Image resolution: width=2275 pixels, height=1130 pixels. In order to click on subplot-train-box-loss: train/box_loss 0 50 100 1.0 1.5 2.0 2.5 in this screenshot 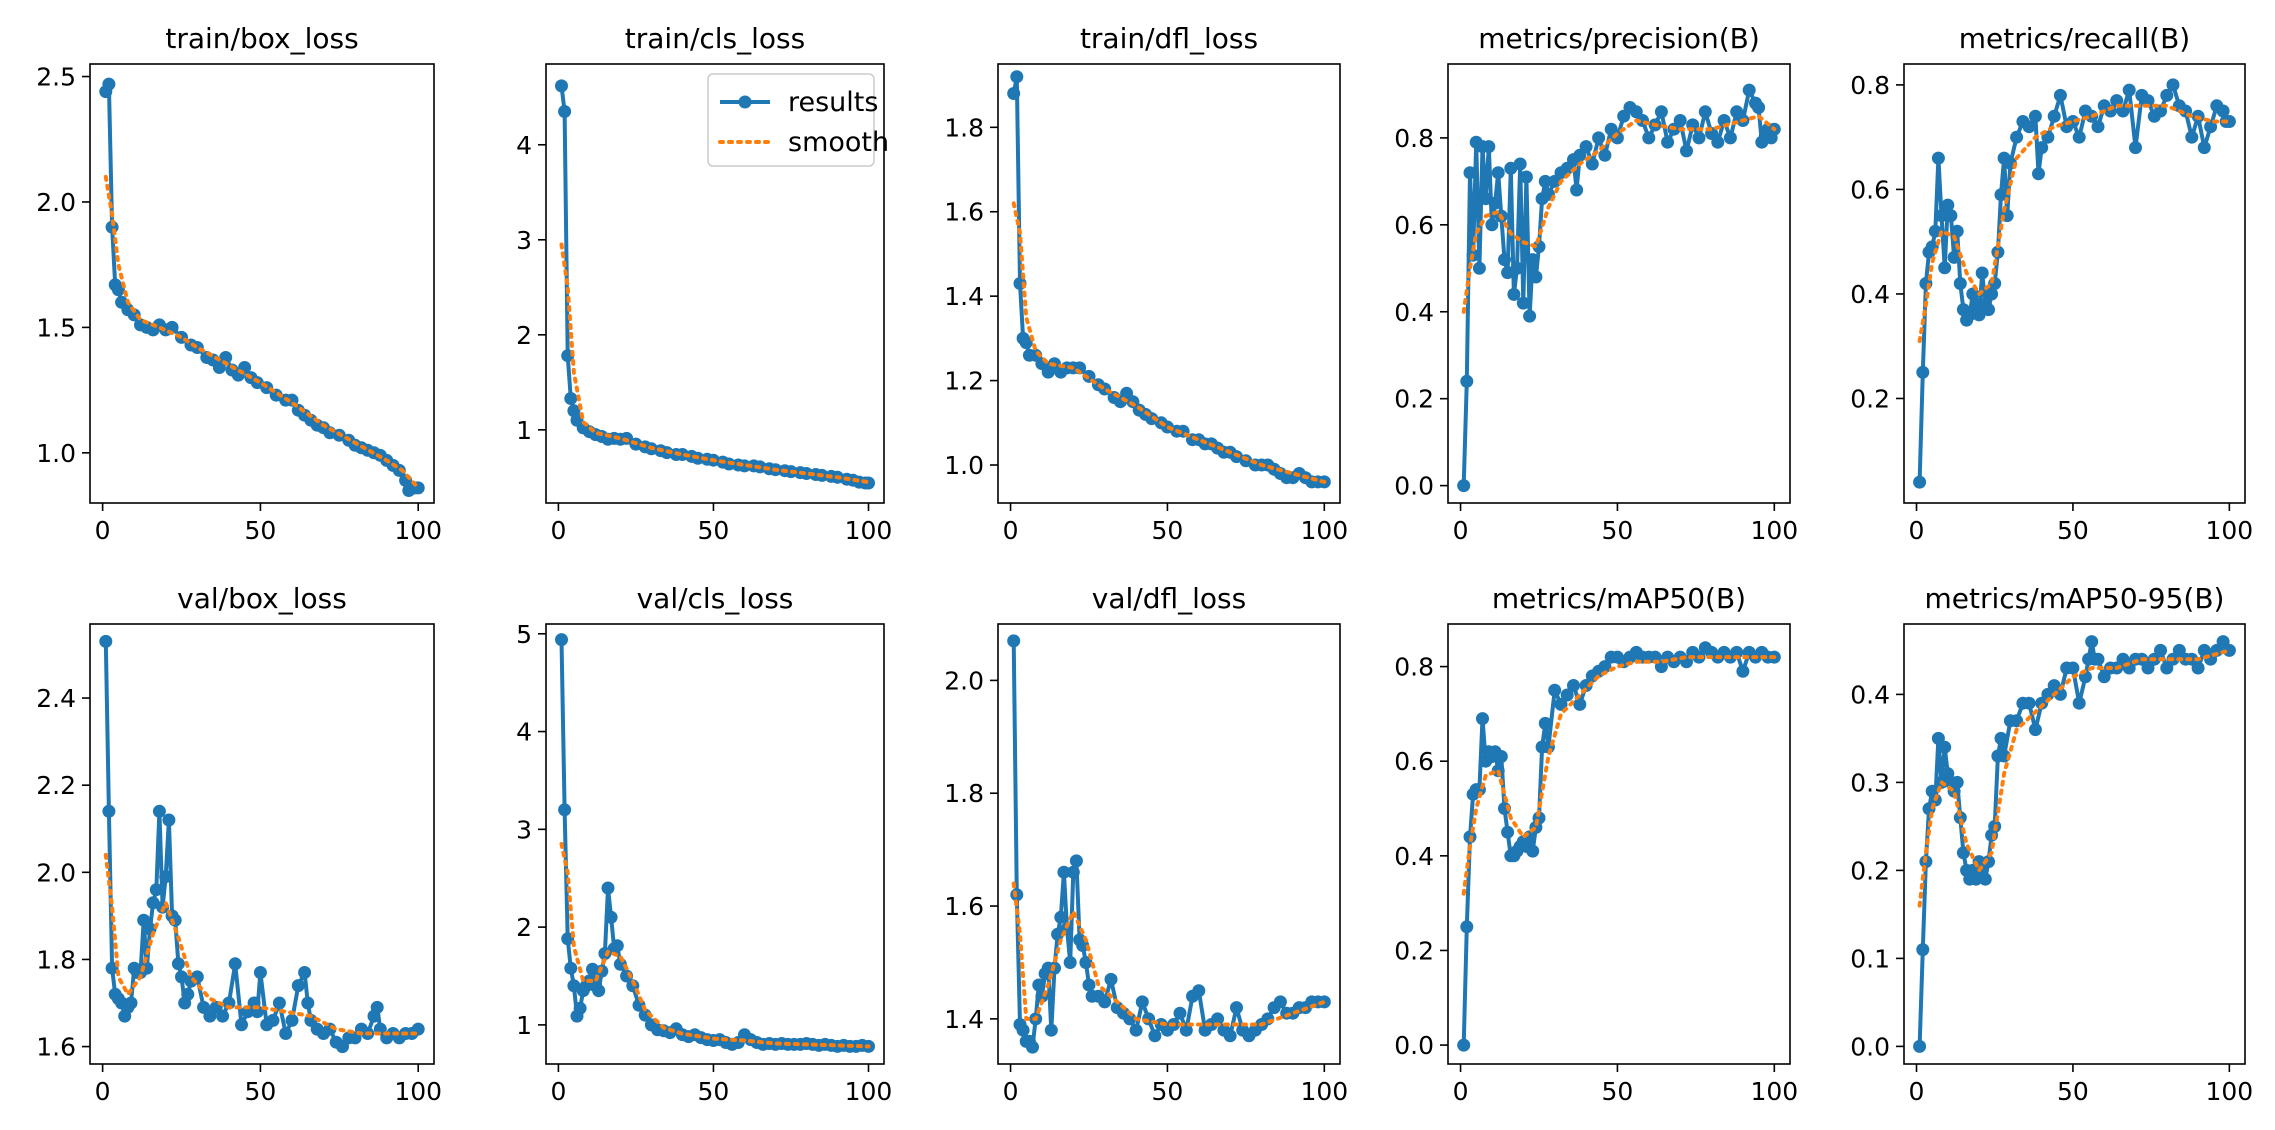, I will do `click(239, 283)`.